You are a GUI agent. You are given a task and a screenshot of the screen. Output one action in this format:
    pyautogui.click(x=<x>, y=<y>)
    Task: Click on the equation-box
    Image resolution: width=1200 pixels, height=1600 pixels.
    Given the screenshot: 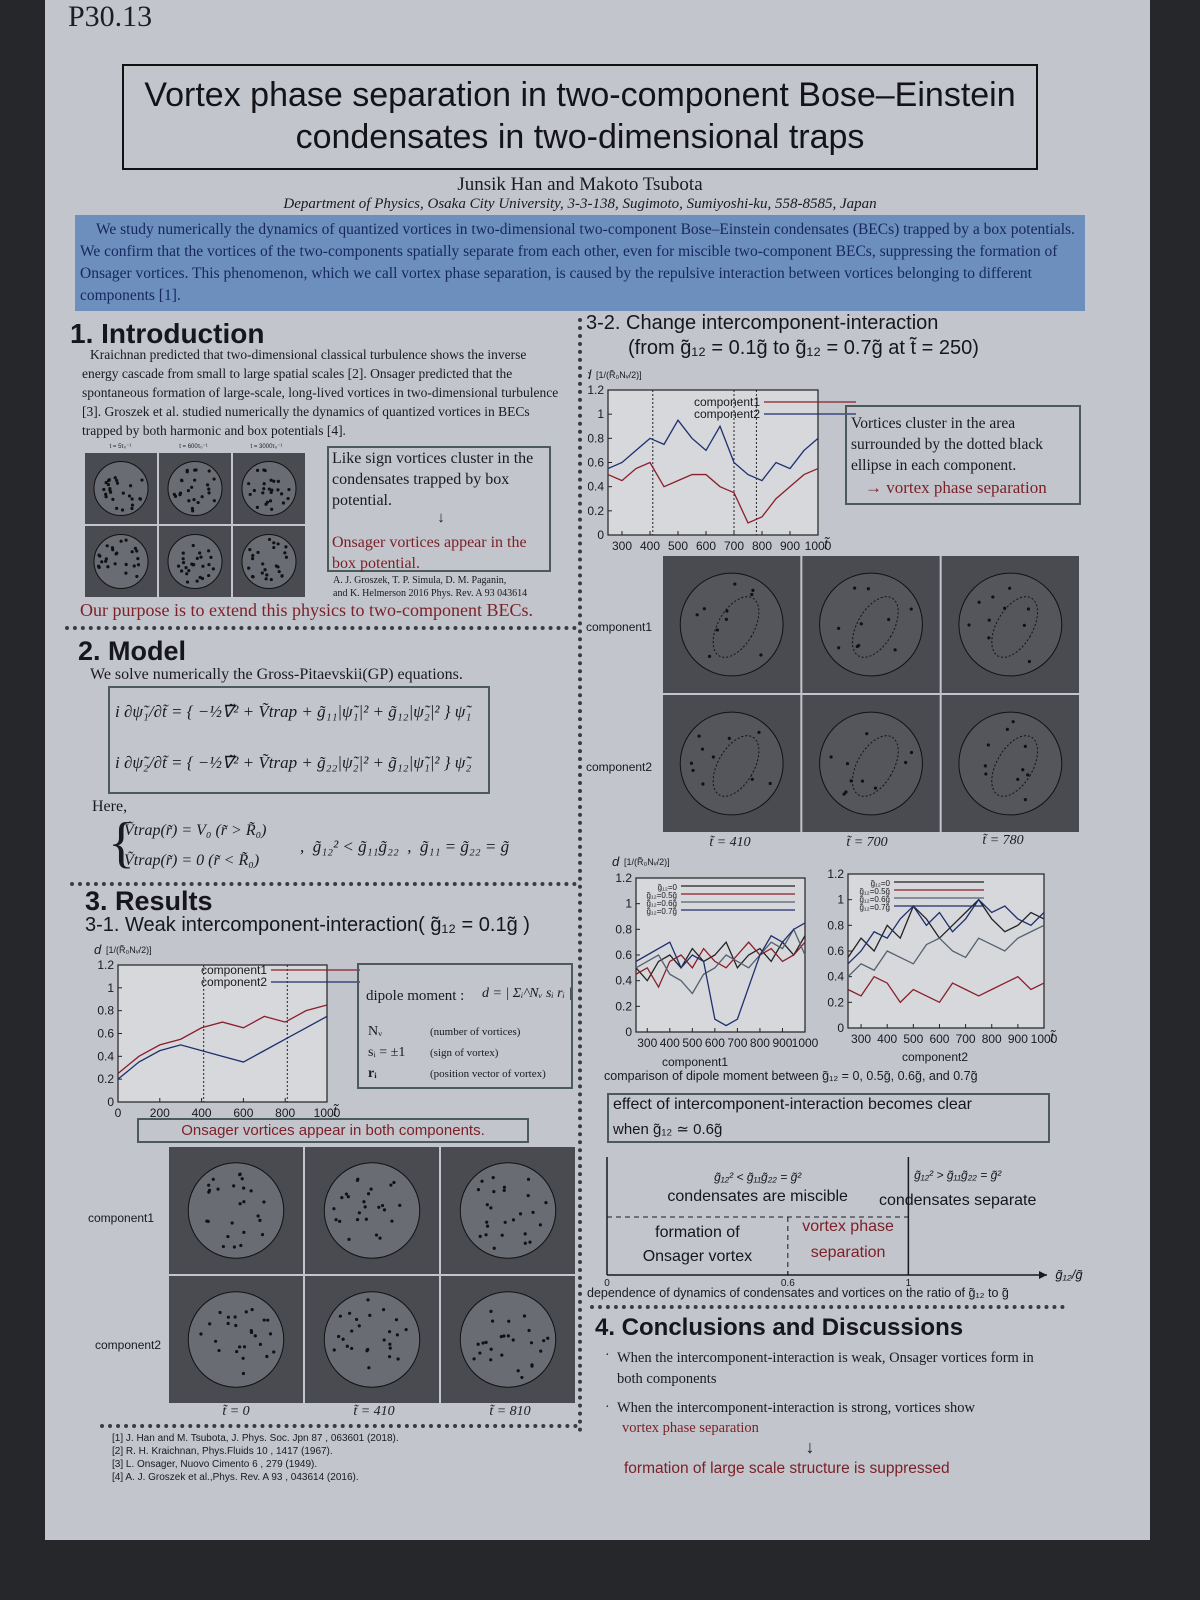 What is the action you would take?
    pyautogui.click(x=299, y=740)
    